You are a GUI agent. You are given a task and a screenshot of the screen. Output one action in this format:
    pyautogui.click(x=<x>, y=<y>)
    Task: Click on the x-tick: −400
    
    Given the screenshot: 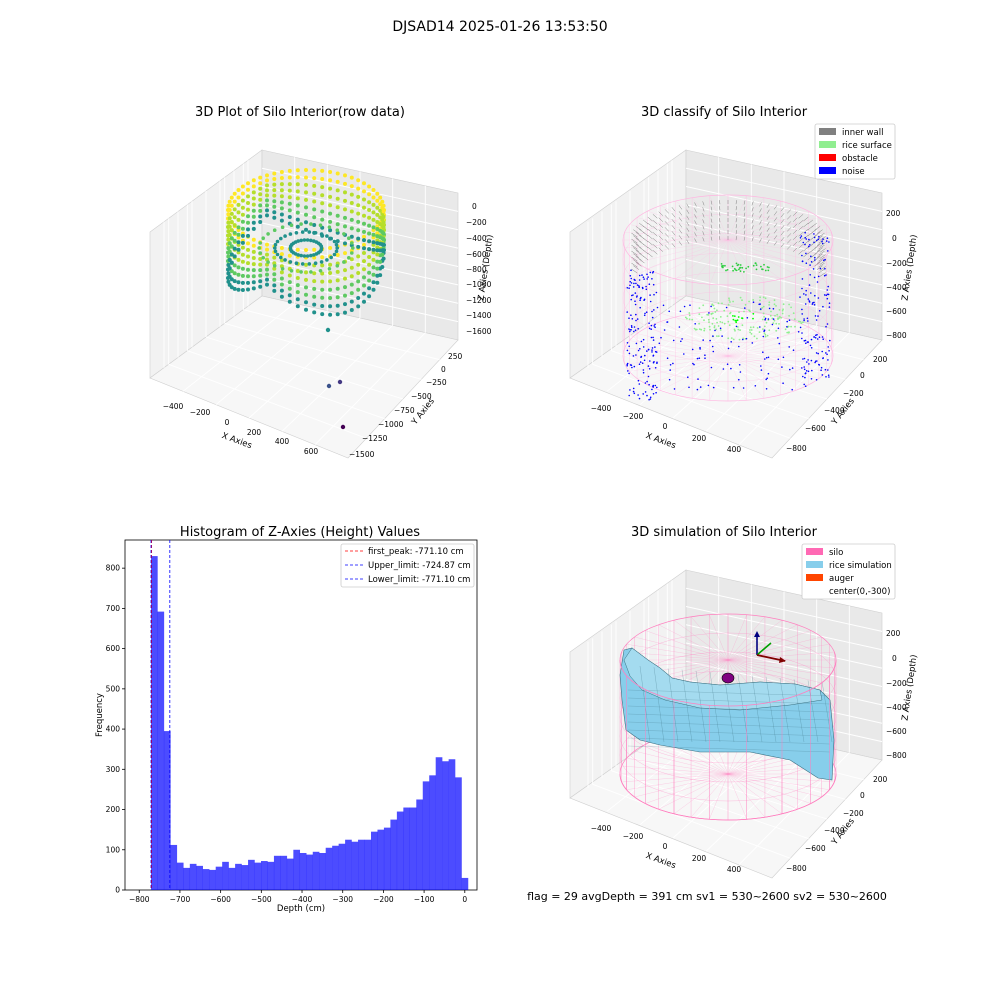 What is the action you would take?
    pyautogui.click(x=601, y=408)
    